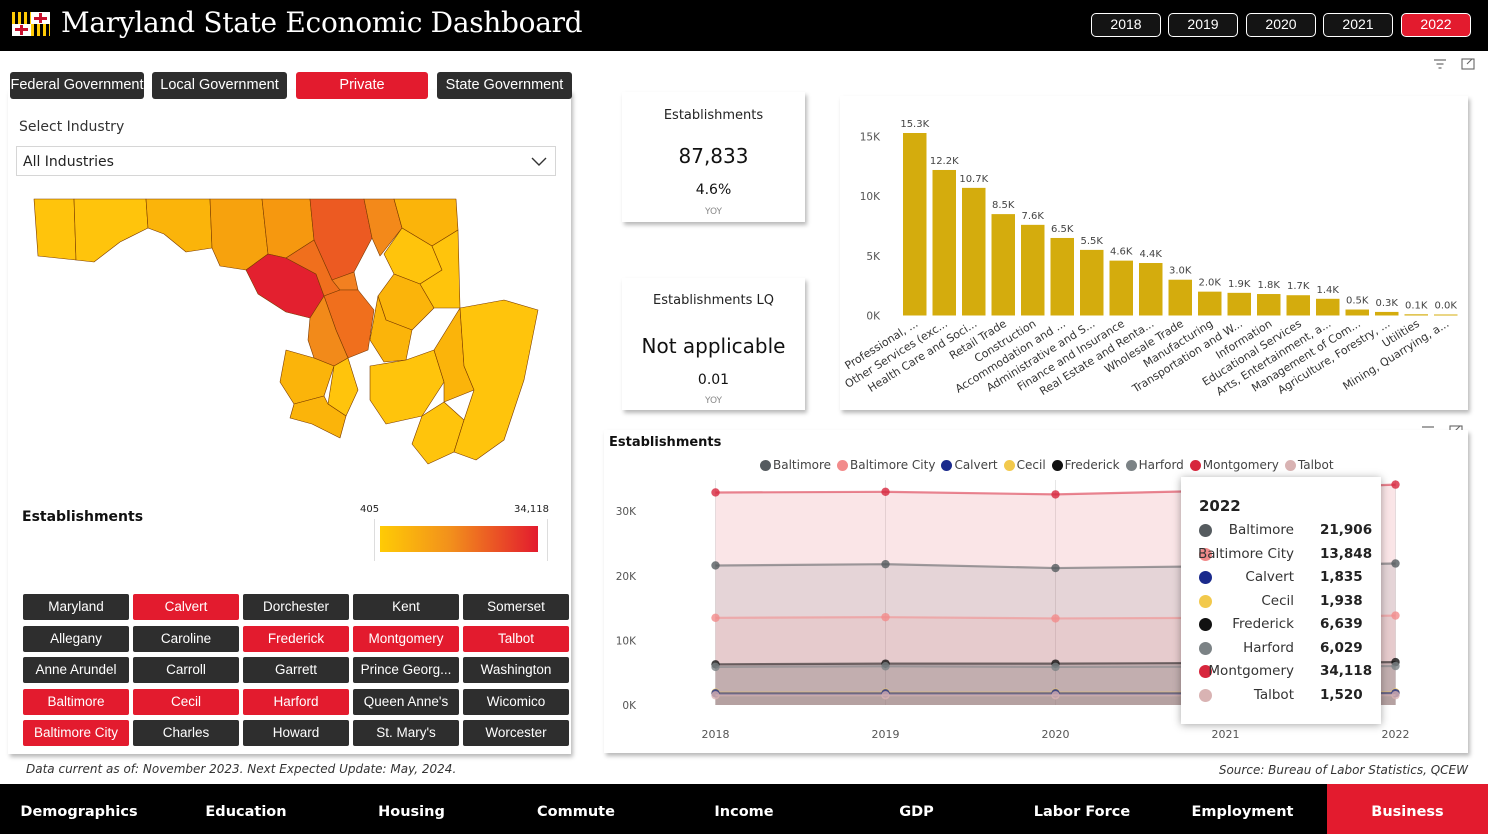 Image resolution: width=1488 pixels, height=834 pixels. I want to click on county-button-anne-arundel: Anne Arundel, so click(76, 670).